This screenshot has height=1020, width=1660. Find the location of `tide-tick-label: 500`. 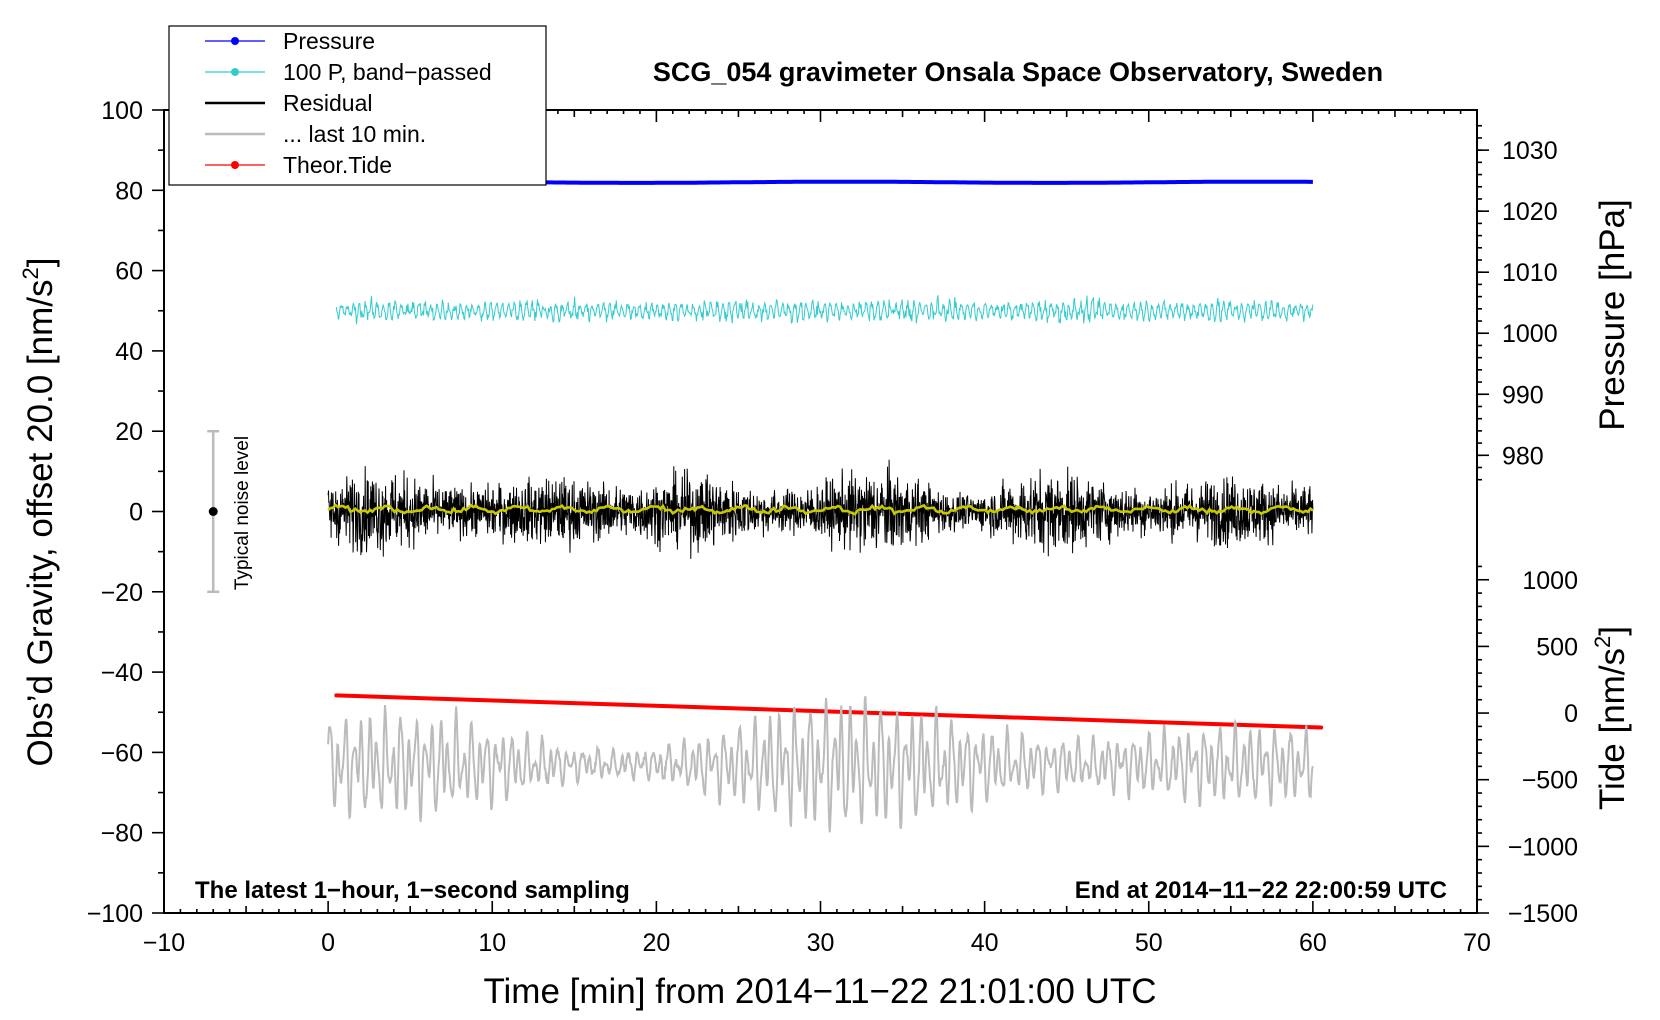

tide-tick-label: 500 is located at coordinates (1557, 647).